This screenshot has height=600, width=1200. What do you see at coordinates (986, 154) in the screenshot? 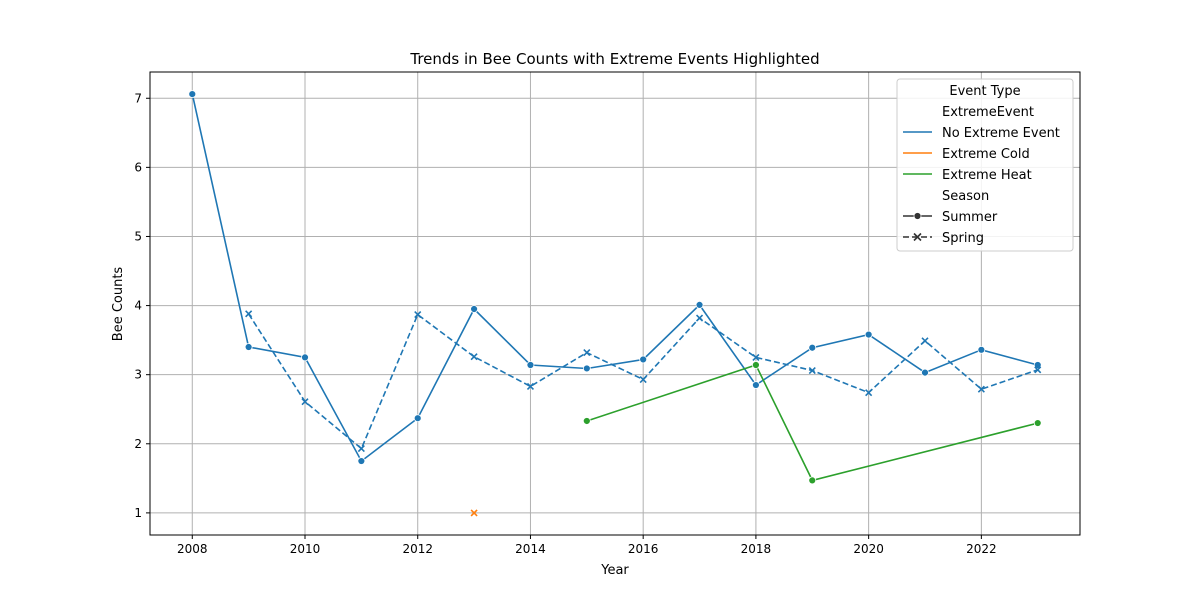
I see `legend-label: Extreme Cold` at bounding box center [986, 154].